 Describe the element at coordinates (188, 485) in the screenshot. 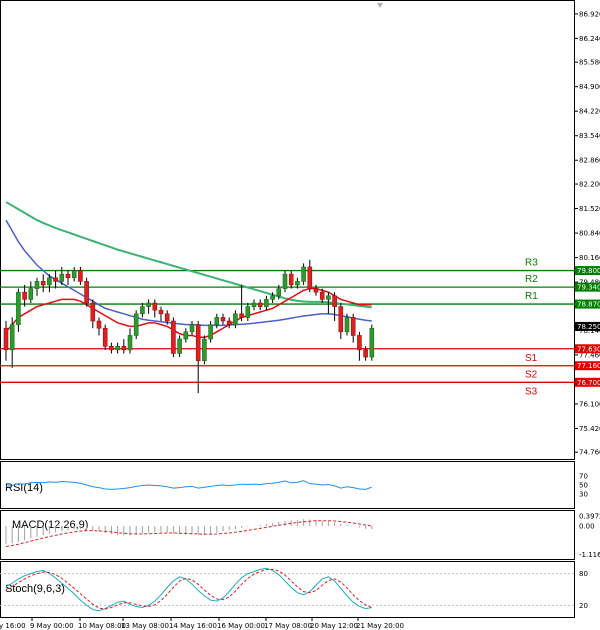

I see `rsi-line` at that location.